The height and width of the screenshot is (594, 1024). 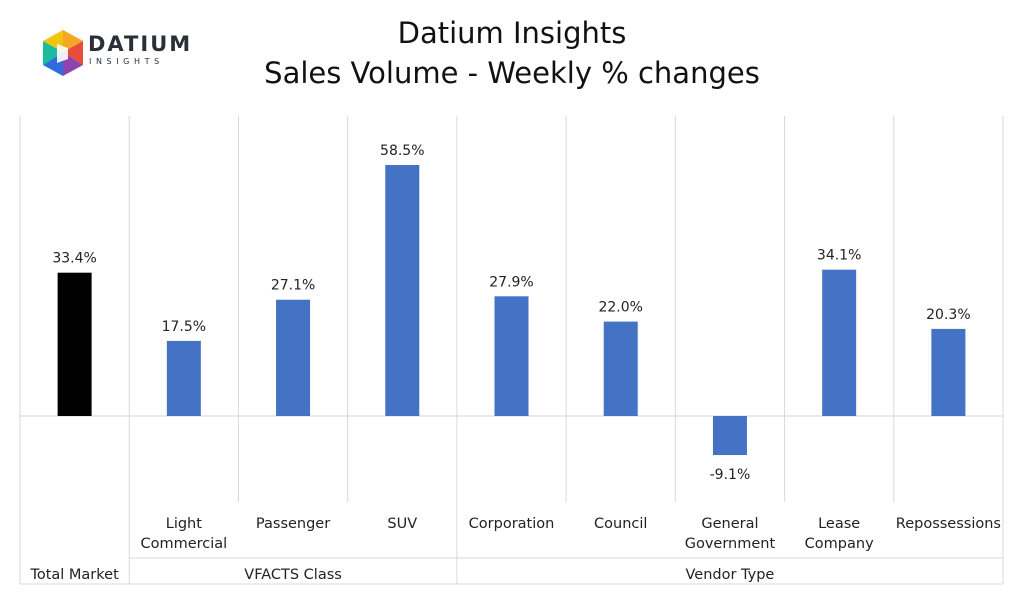 What do you see at coordinates (512, 33) in the screenshot?
I see `chart-title: Datium Insights` at bounding box center [512, 33].